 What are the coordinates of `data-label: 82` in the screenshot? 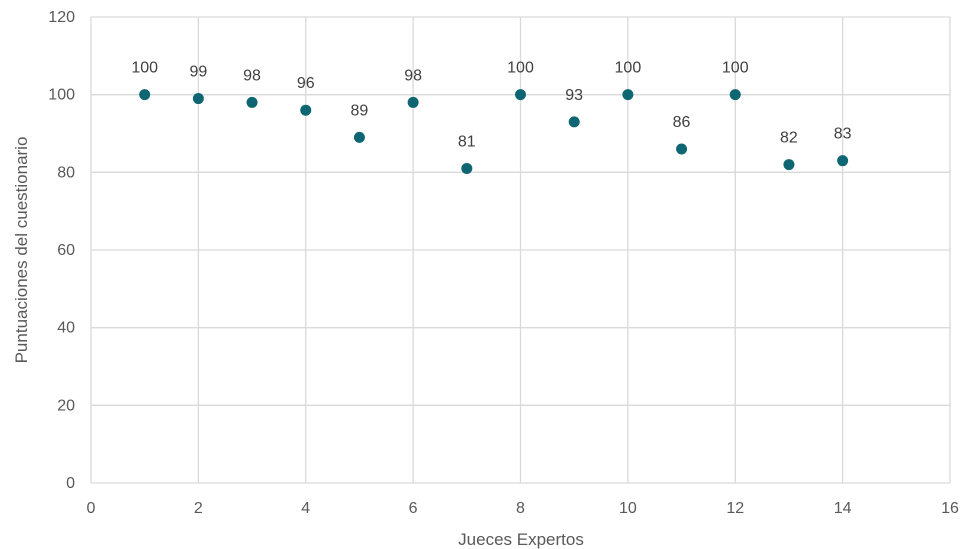 It's located at (789, 138).